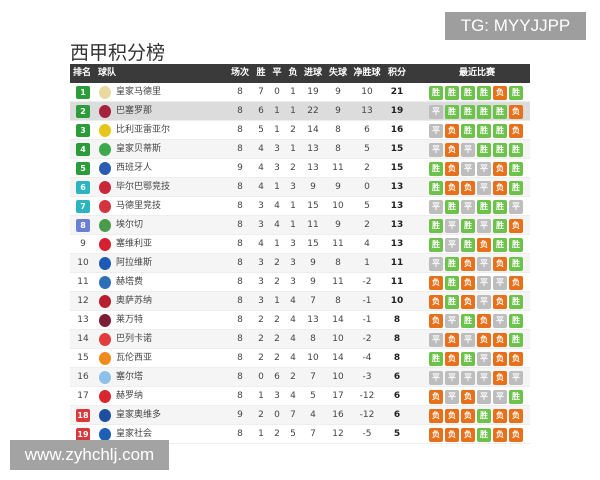  I want to click on team-name: 皇家奥维多, so click(139, 415).